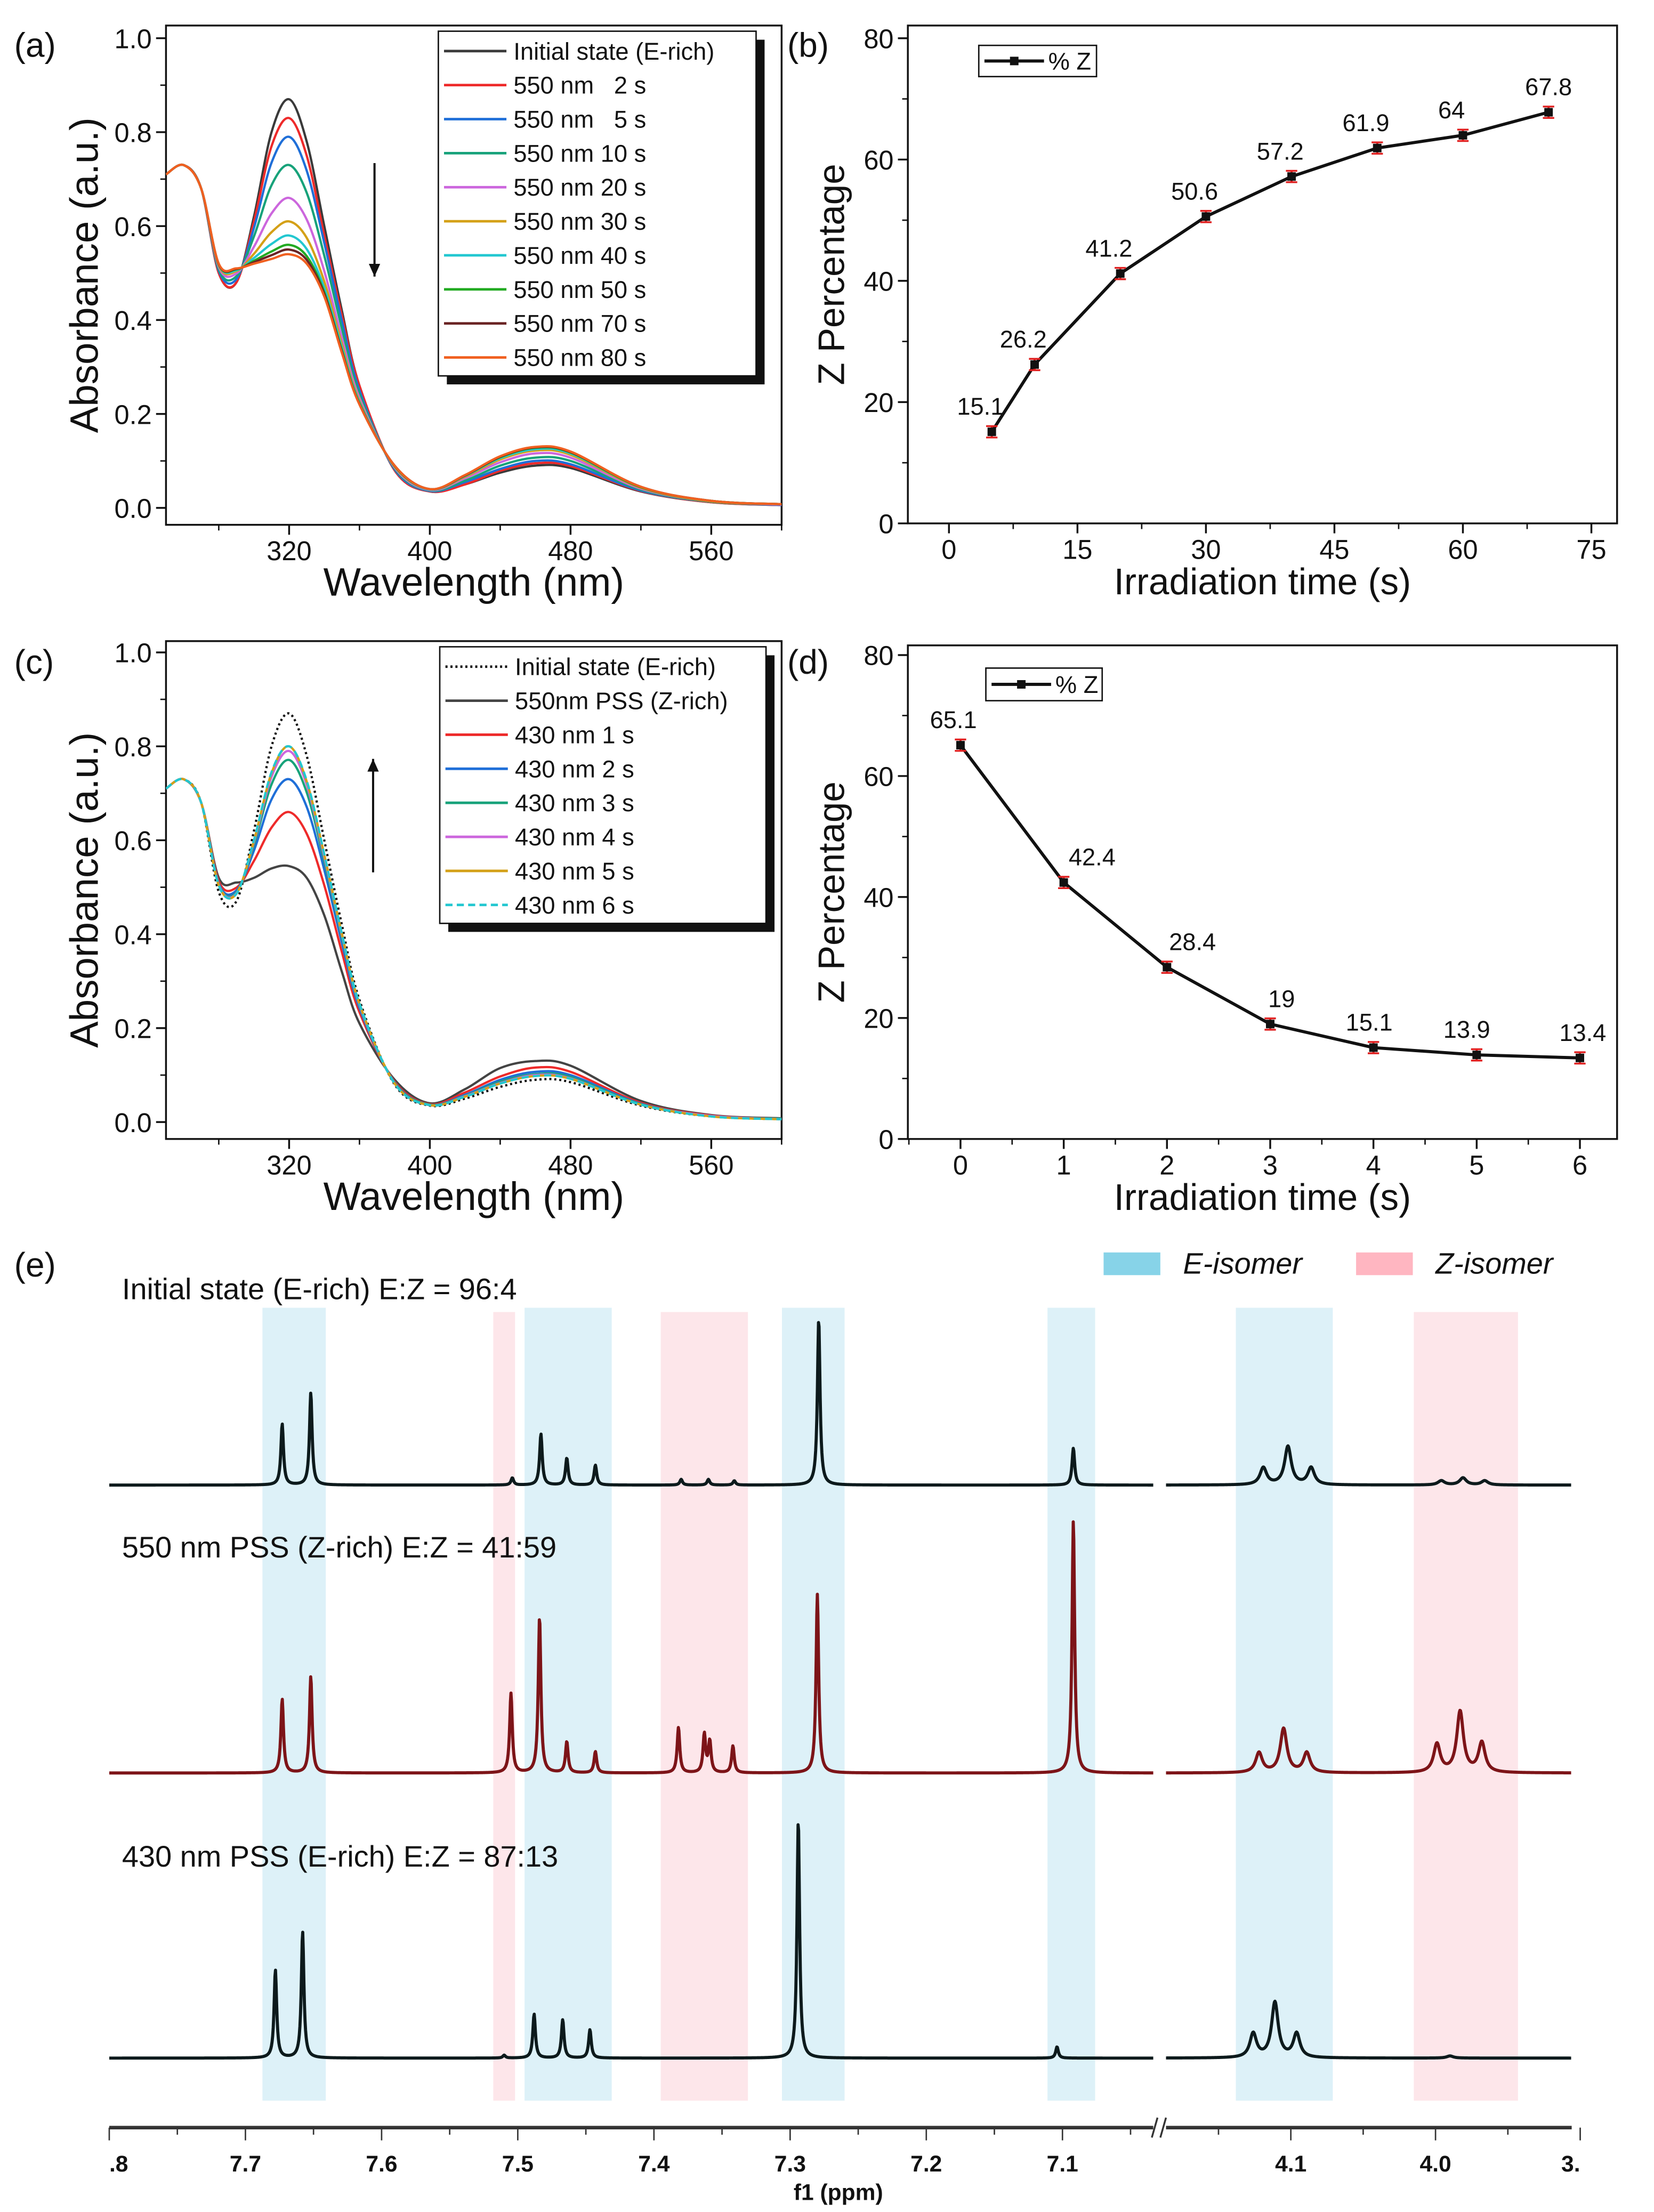 The width and height of the screenshot is (1654, 2212). I want to click on legend-label: 430 nm 5 s, so click(574, 871).